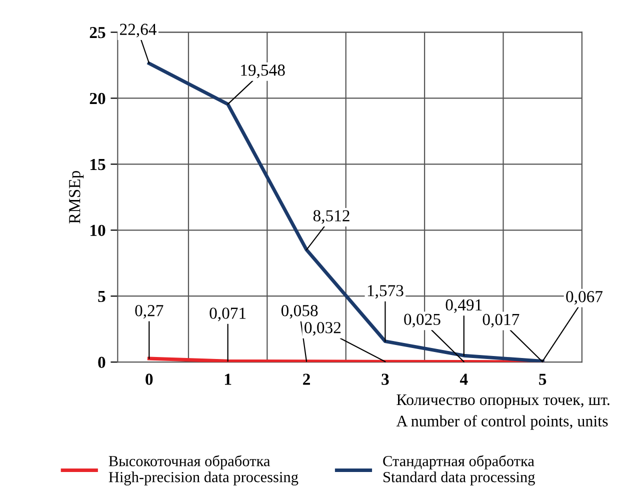 The width and height of the screenshot is (636, 496). I want to click on x-tick-label: 4, so click(464, 379).